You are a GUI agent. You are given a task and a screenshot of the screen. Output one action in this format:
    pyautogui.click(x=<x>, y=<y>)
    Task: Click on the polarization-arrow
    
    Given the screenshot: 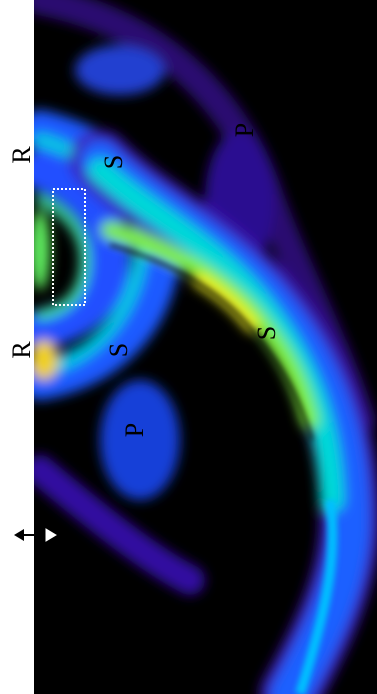 What is the action you would take?
    pyautogui.click(x=35, y=536)
    